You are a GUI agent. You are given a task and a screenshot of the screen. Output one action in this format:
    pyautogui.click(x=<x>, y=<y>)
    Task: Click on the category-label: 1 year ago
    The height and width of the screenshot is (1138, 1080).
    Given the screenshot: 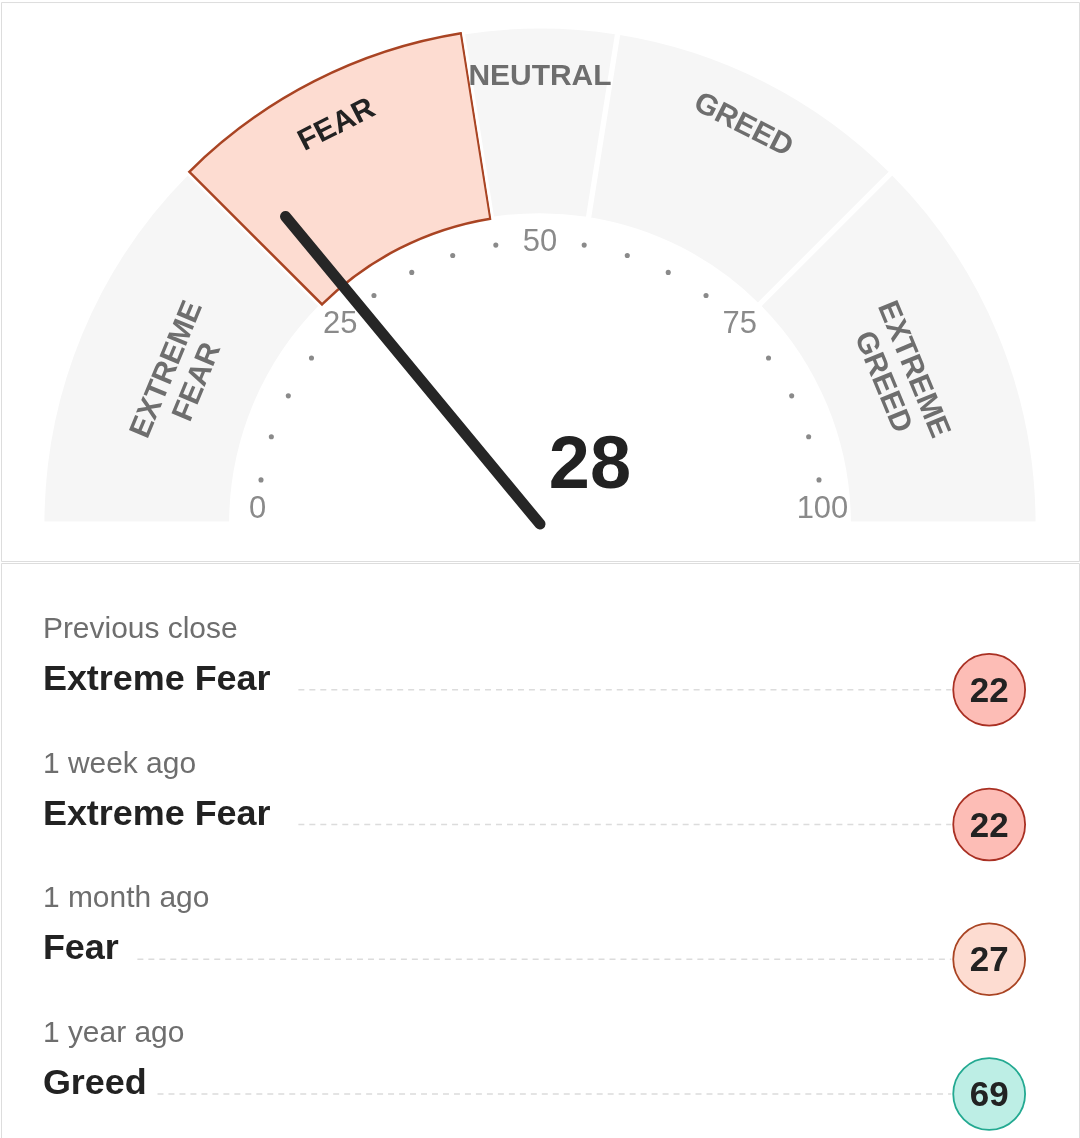 What is the action you would take?
    pyautogui.click(x=113, y=1032)
    